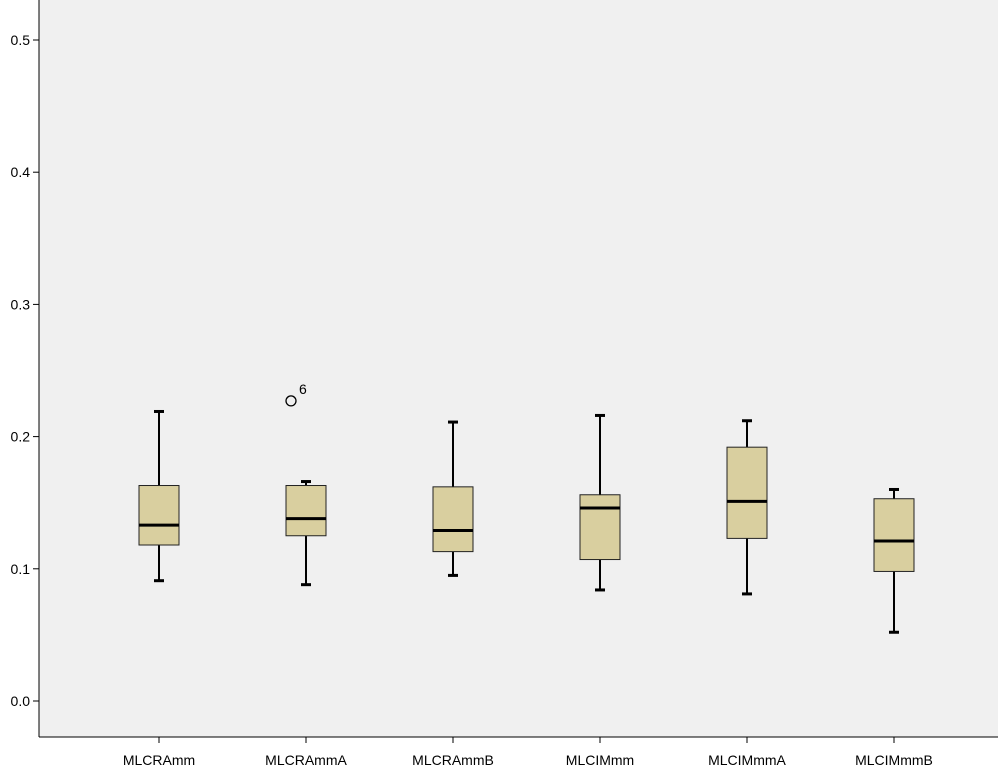 This screenshot has width=1000, height=769. I want to click on box-MLCIMmmA, so click(747, 507).